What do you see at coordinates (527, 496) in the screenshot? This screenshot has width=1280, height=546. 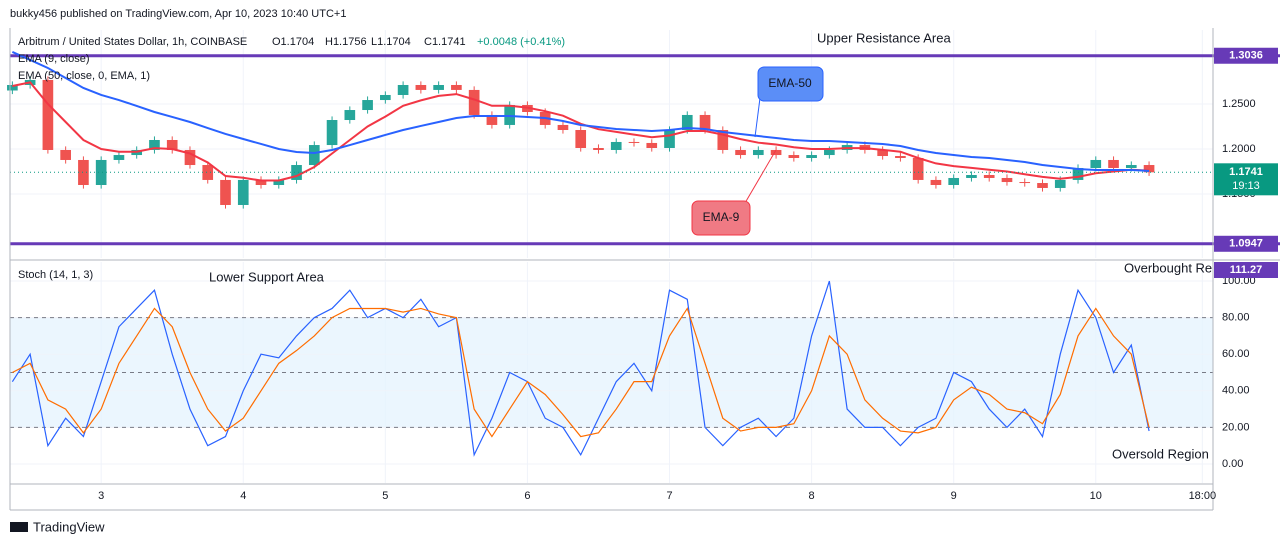 I see `x-tick-label: 6` at bounding box center [527, 496].